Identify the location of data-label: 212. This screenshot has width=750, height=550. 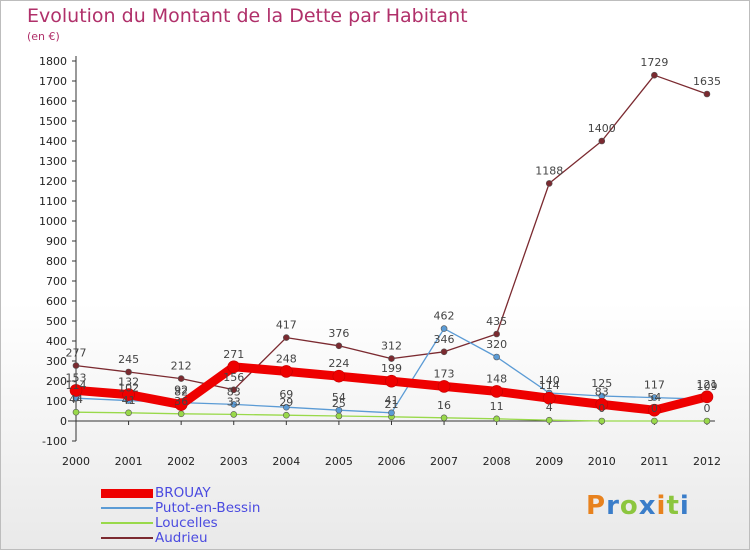
(181, 366).